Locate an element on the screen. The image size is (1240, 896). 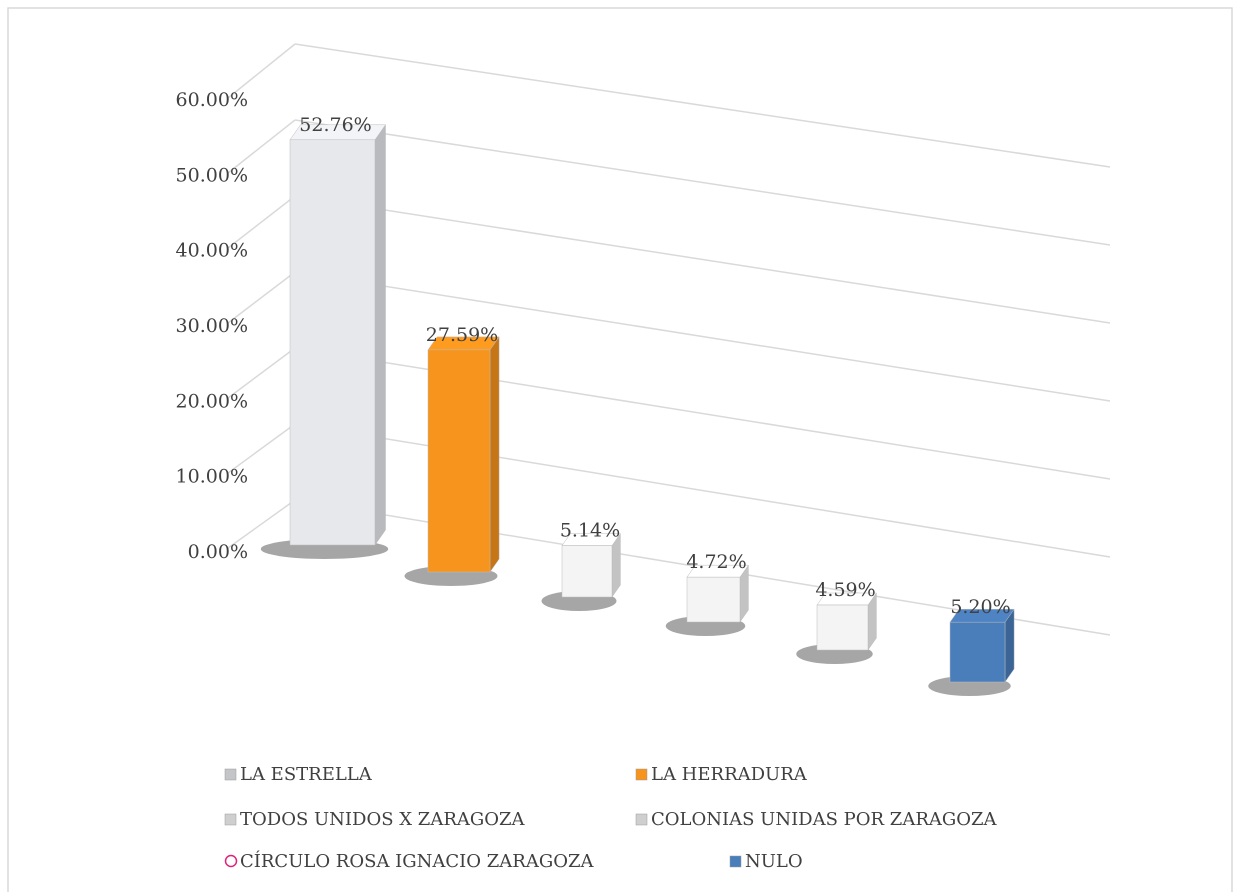
data-label: 27.59% is located at coordinates (462, 335).